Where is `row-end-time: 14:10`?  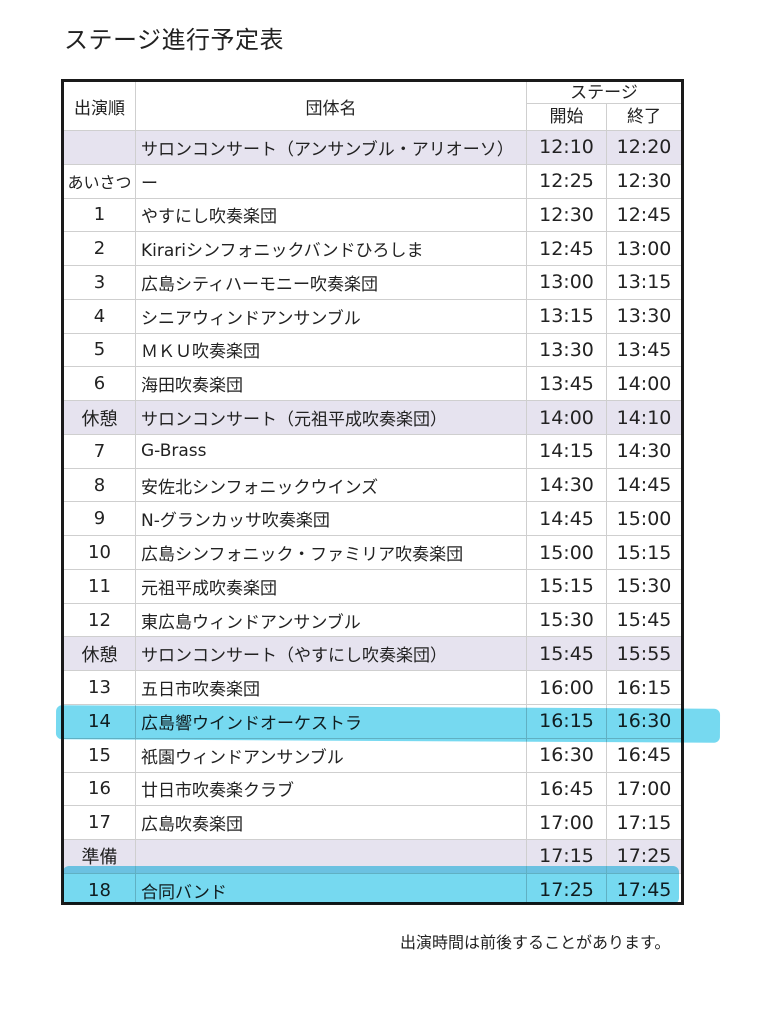 row-end-time: 14:10 is located at coordinates (644, 417).